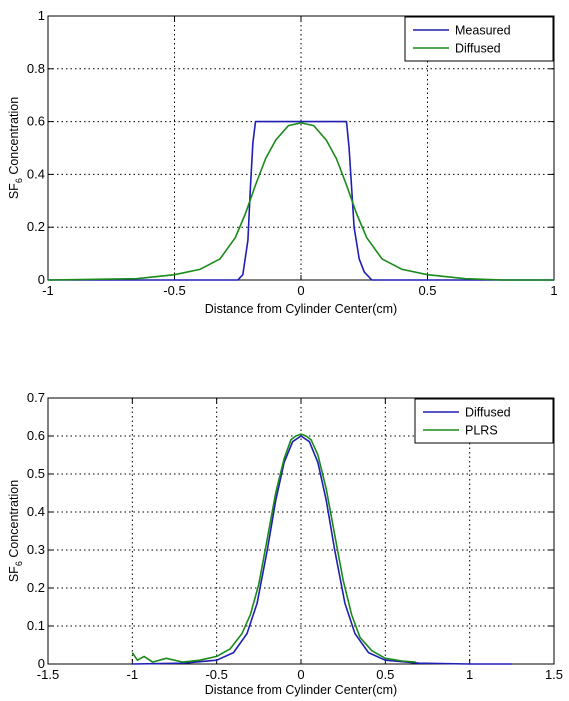 This screenshot has width=569, height=701. I want to click on y-tick-label: 0.5, so click(36, 473).